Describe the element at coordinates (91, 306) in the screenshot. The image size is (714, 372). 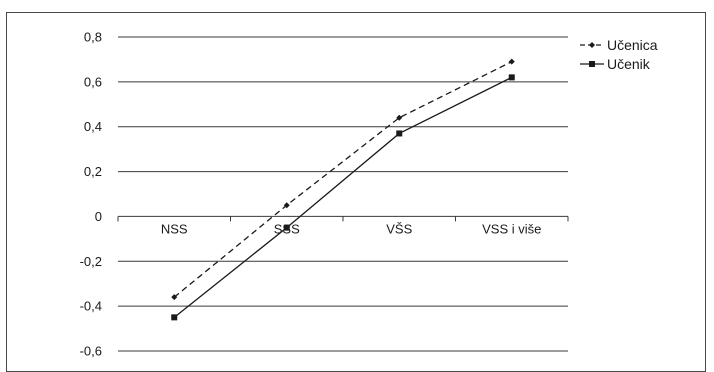
I see `y-tick-label: -0,4` at that location.